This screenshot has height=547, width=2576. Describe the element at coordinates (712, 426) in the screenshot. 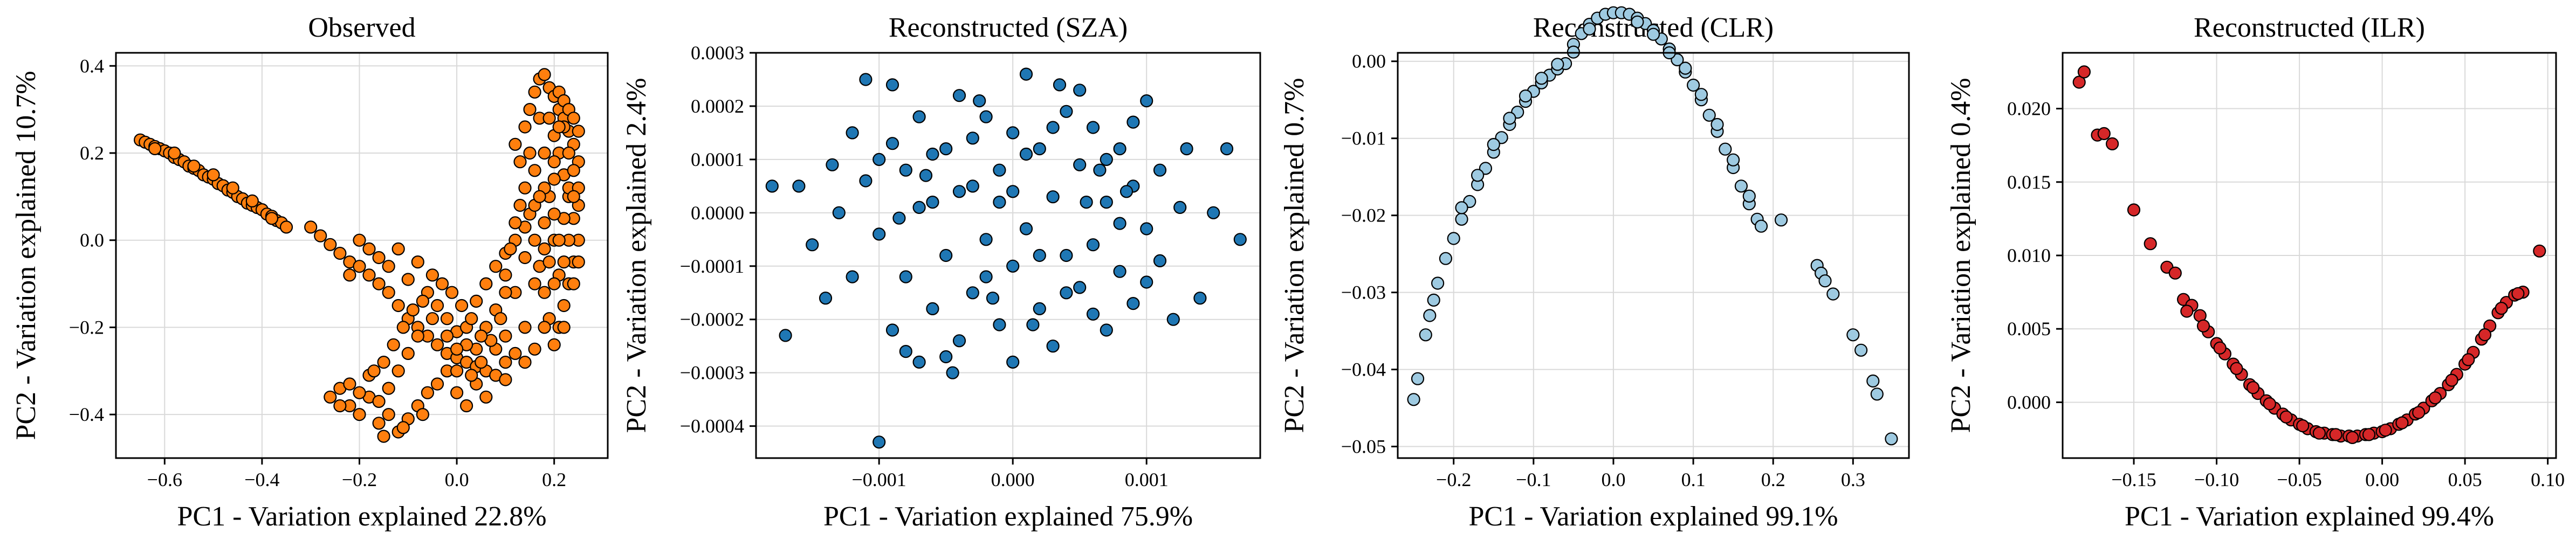

I see `y-tick-label: −0.0004` at that location.